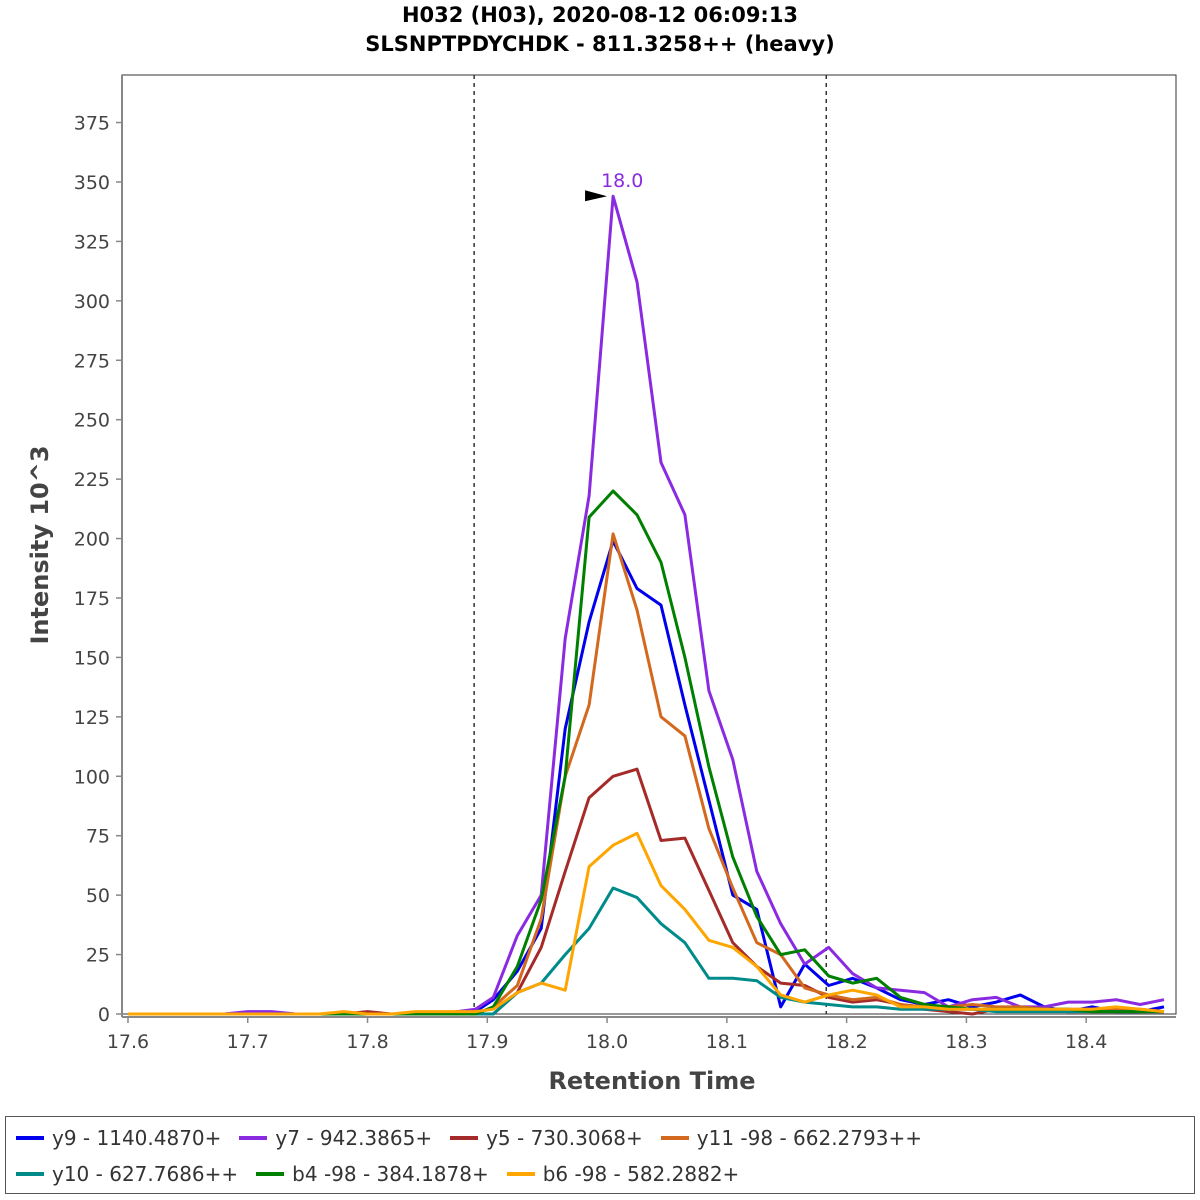 The image size is (1200, 1200). Describe the element at coordinates (92, 599) in the screenshot. I see `y-tick-label: 175` at that location.